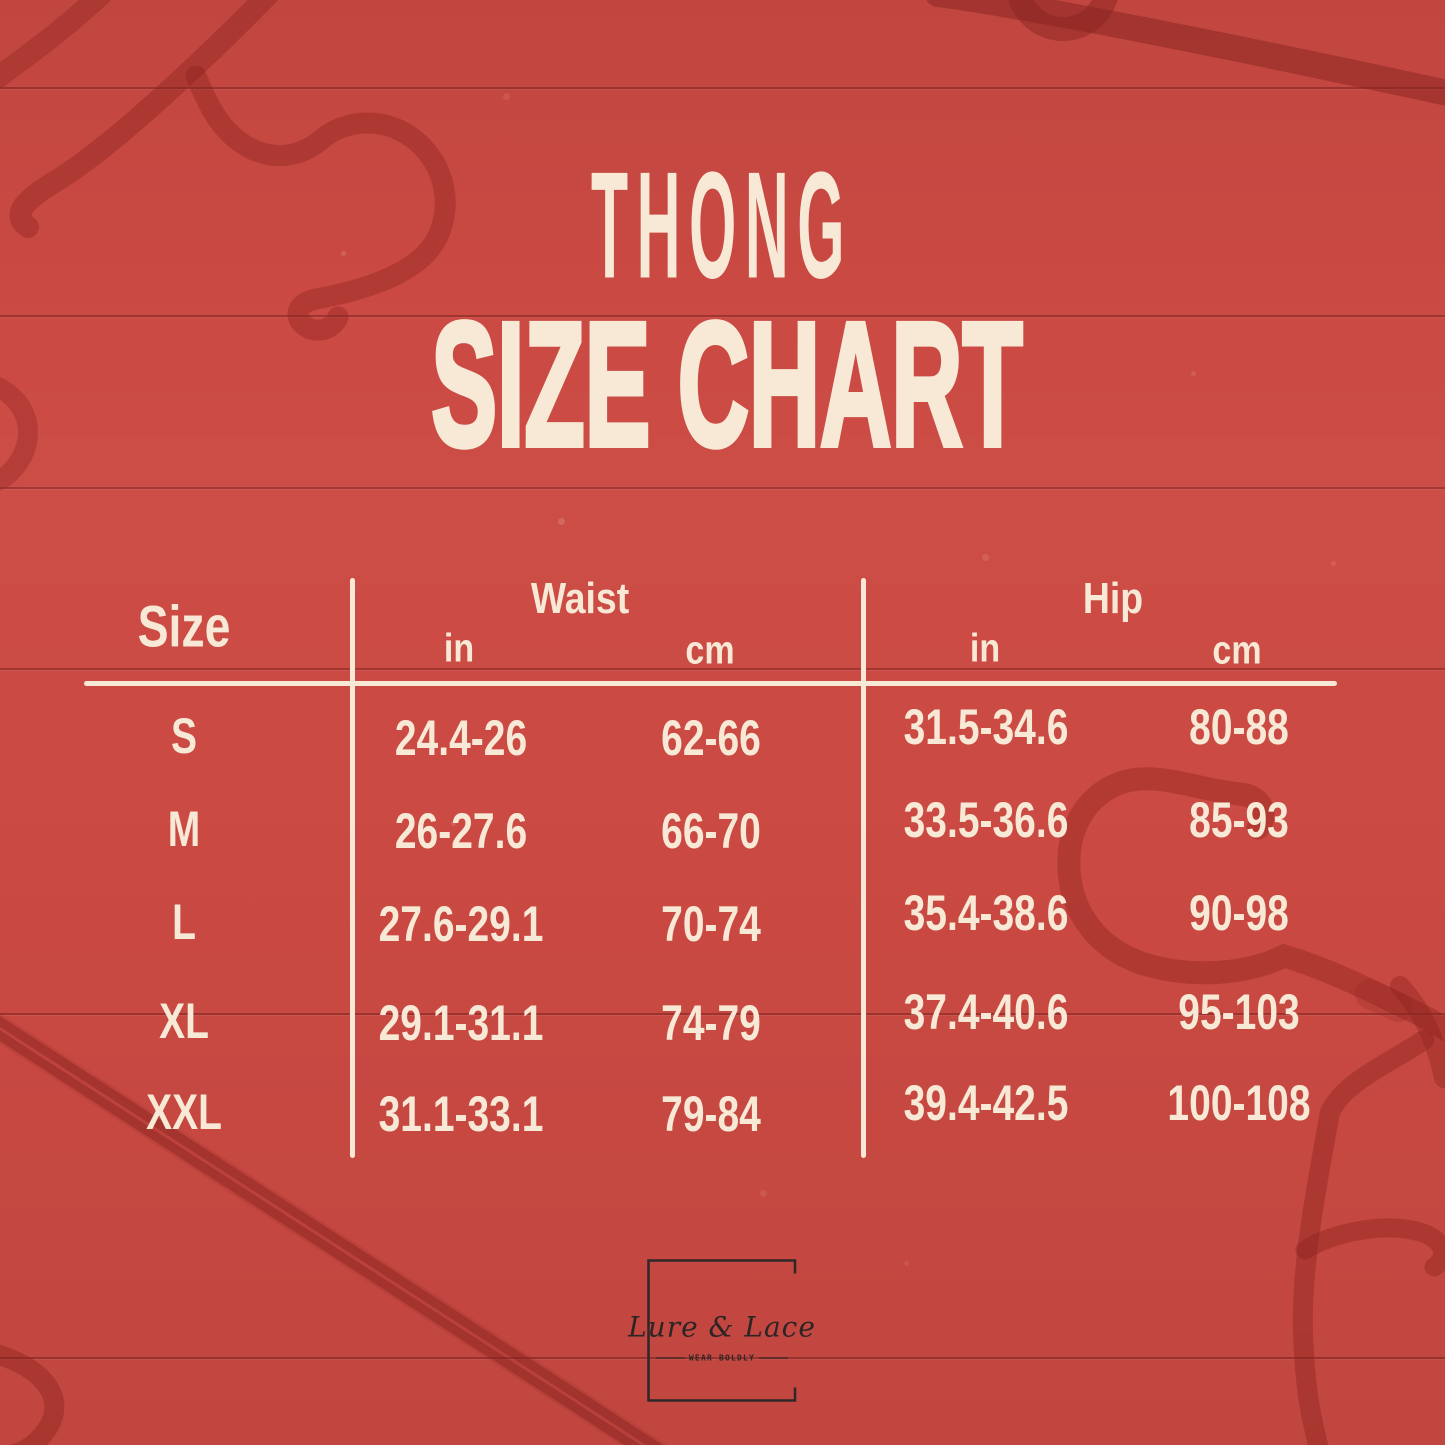  I want to click on column-header-size: Size, so click(184, 627).